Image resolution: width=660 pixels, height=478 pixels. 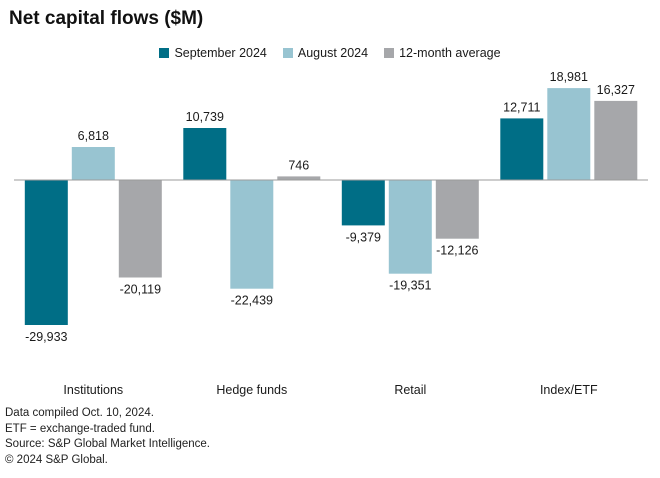 I want to click on data-label-retail-september-2024: -9,379, so click(x=363, y=237).